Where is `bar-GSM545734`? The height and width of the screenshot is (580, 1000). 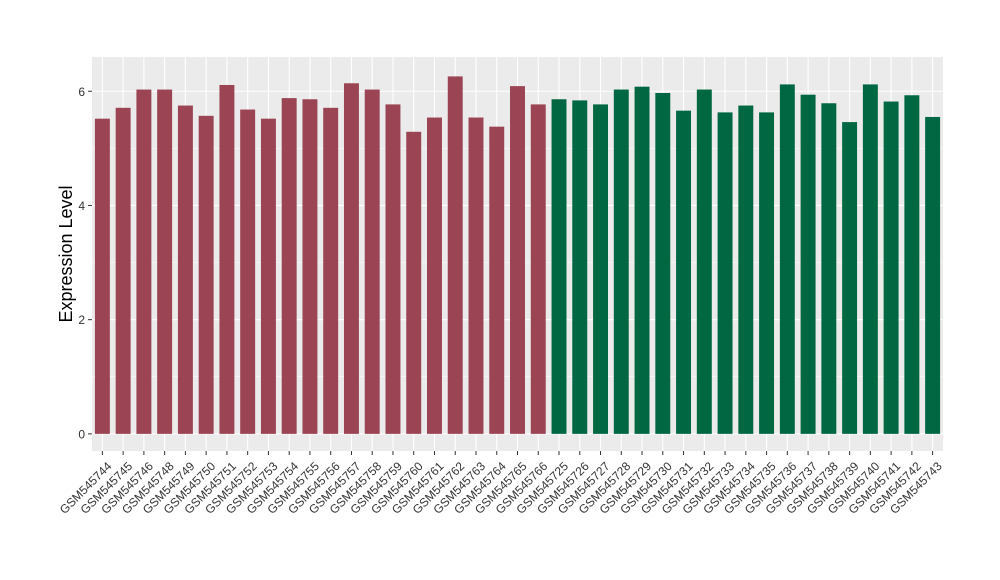 bar-GSM545734 is located at coordinates (746, 269).